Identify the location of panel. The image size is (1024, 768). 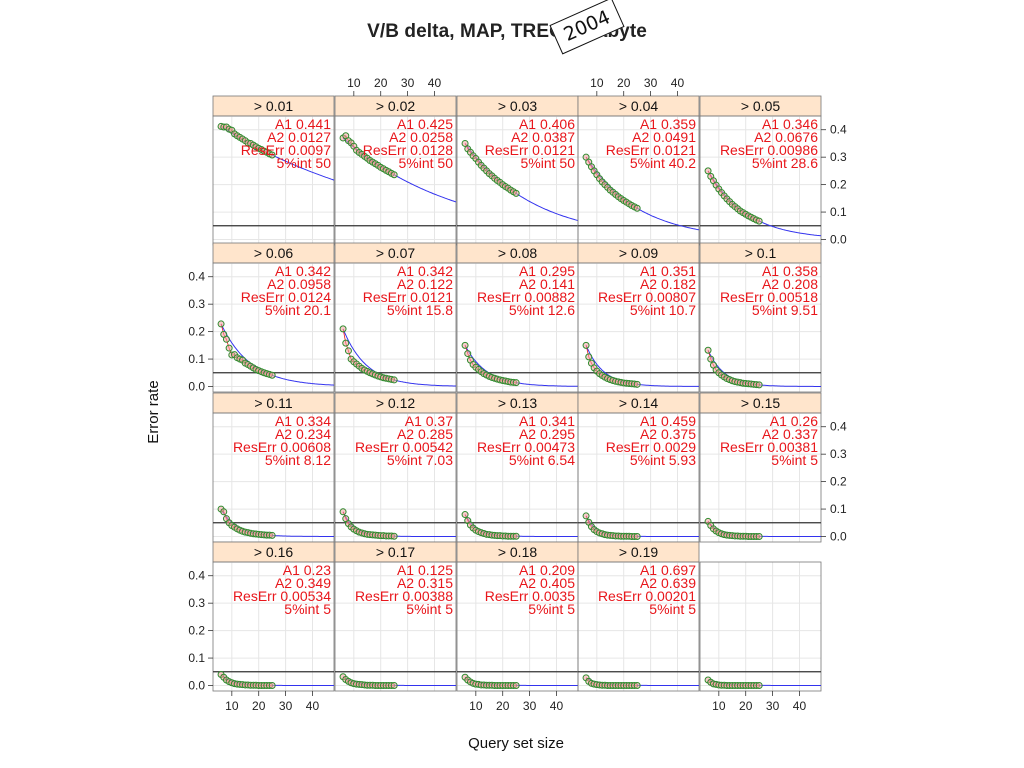
(760, 626).